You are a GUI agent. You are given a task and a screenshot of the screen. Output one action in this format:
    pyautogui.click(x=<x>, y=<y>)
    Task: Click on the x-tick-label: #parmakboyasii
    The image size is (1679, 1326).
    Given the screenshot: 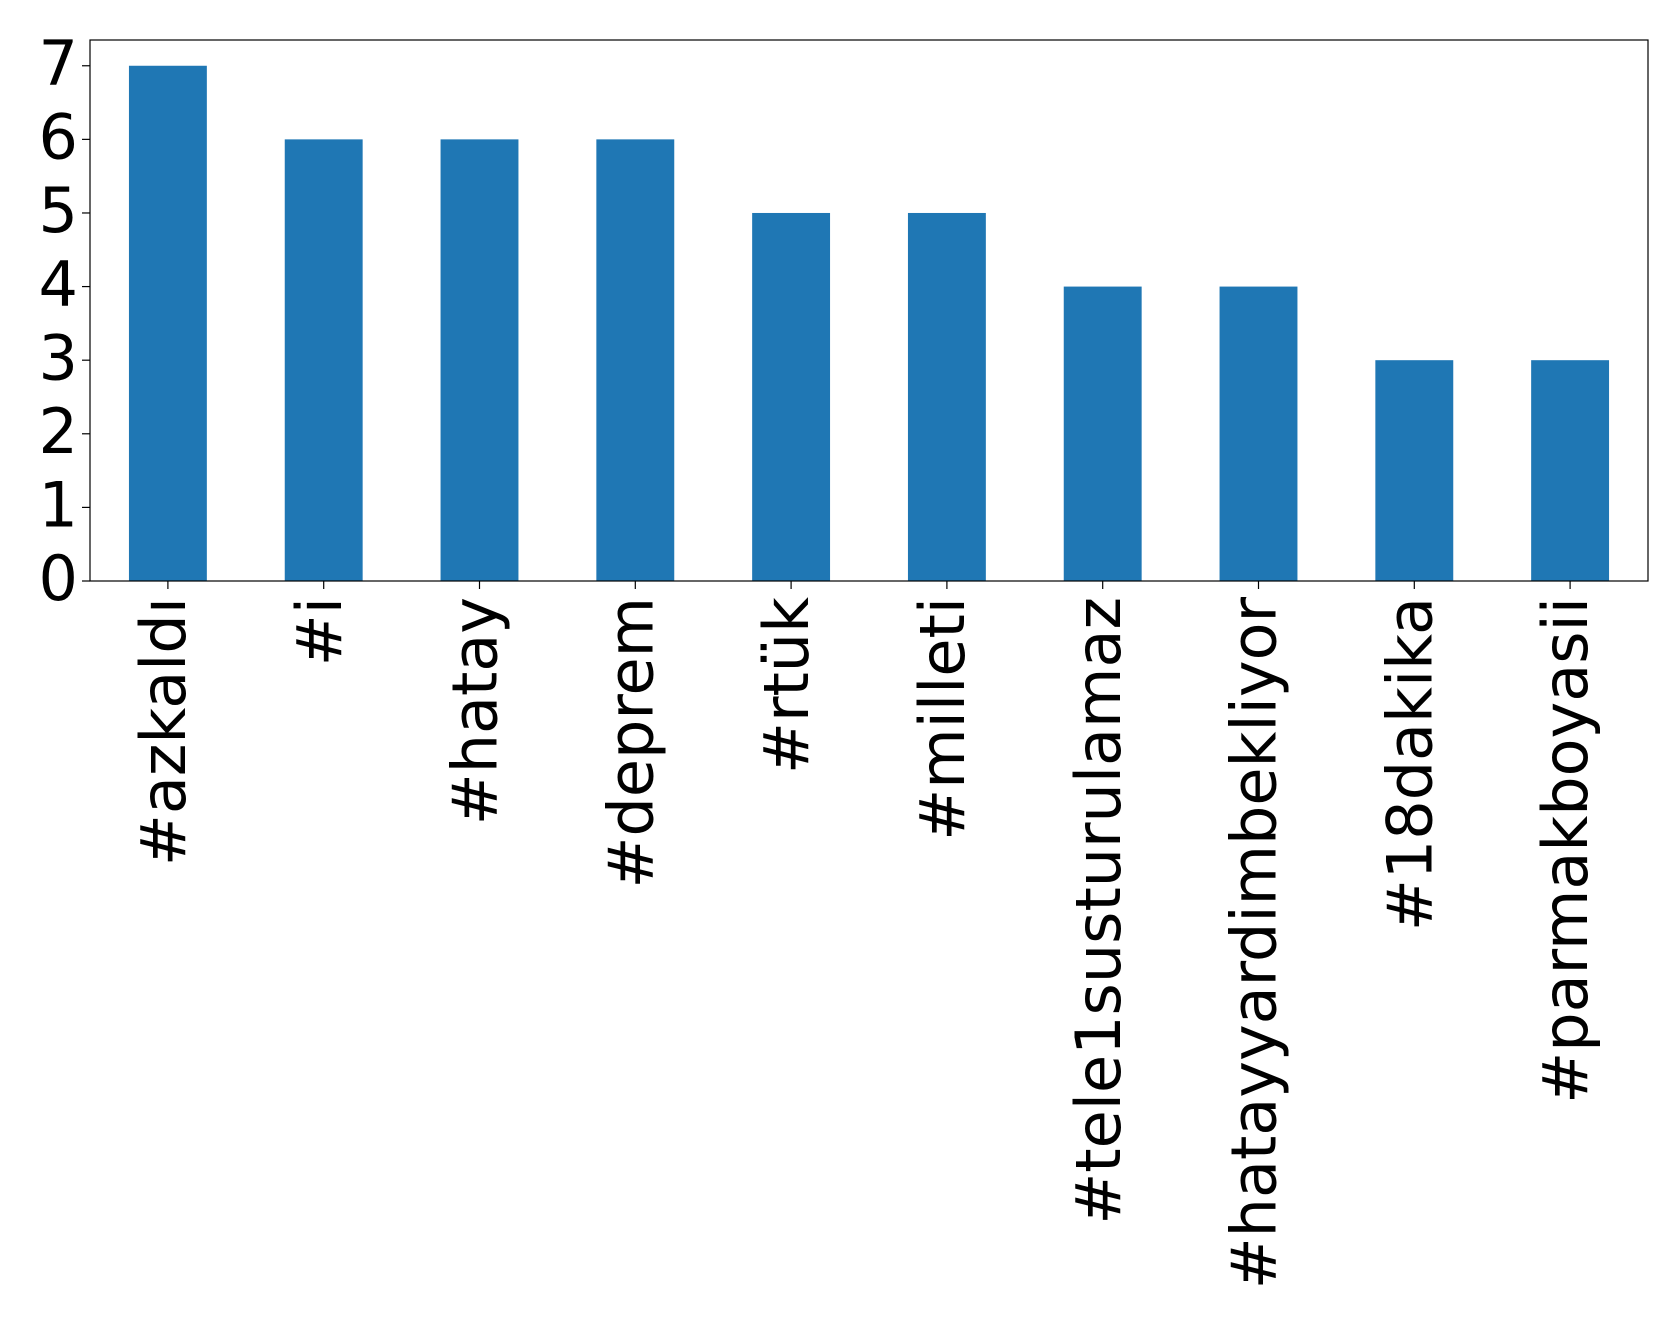 What is the action you would take?
    pyautogui.click(x=1565, y=850)
    